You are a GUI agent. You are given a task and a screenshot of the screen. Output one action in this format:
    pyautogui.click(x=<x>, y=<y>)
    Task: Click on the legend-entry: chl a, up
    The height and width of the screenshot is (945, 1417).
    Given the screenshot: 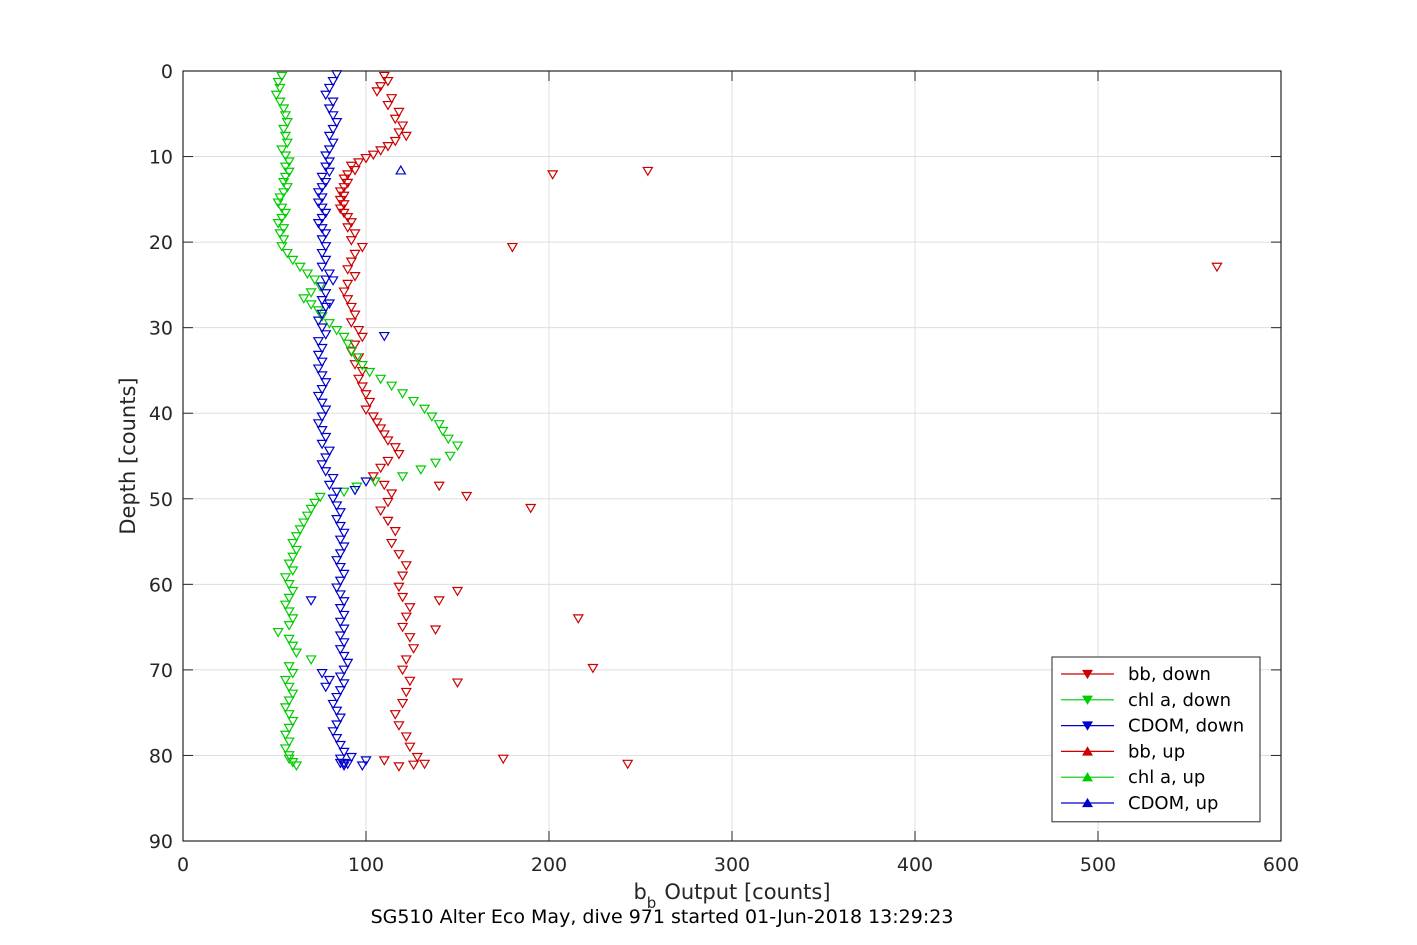 What is the action you would take?
    pyautogui.click(x=1133, y=777)
    